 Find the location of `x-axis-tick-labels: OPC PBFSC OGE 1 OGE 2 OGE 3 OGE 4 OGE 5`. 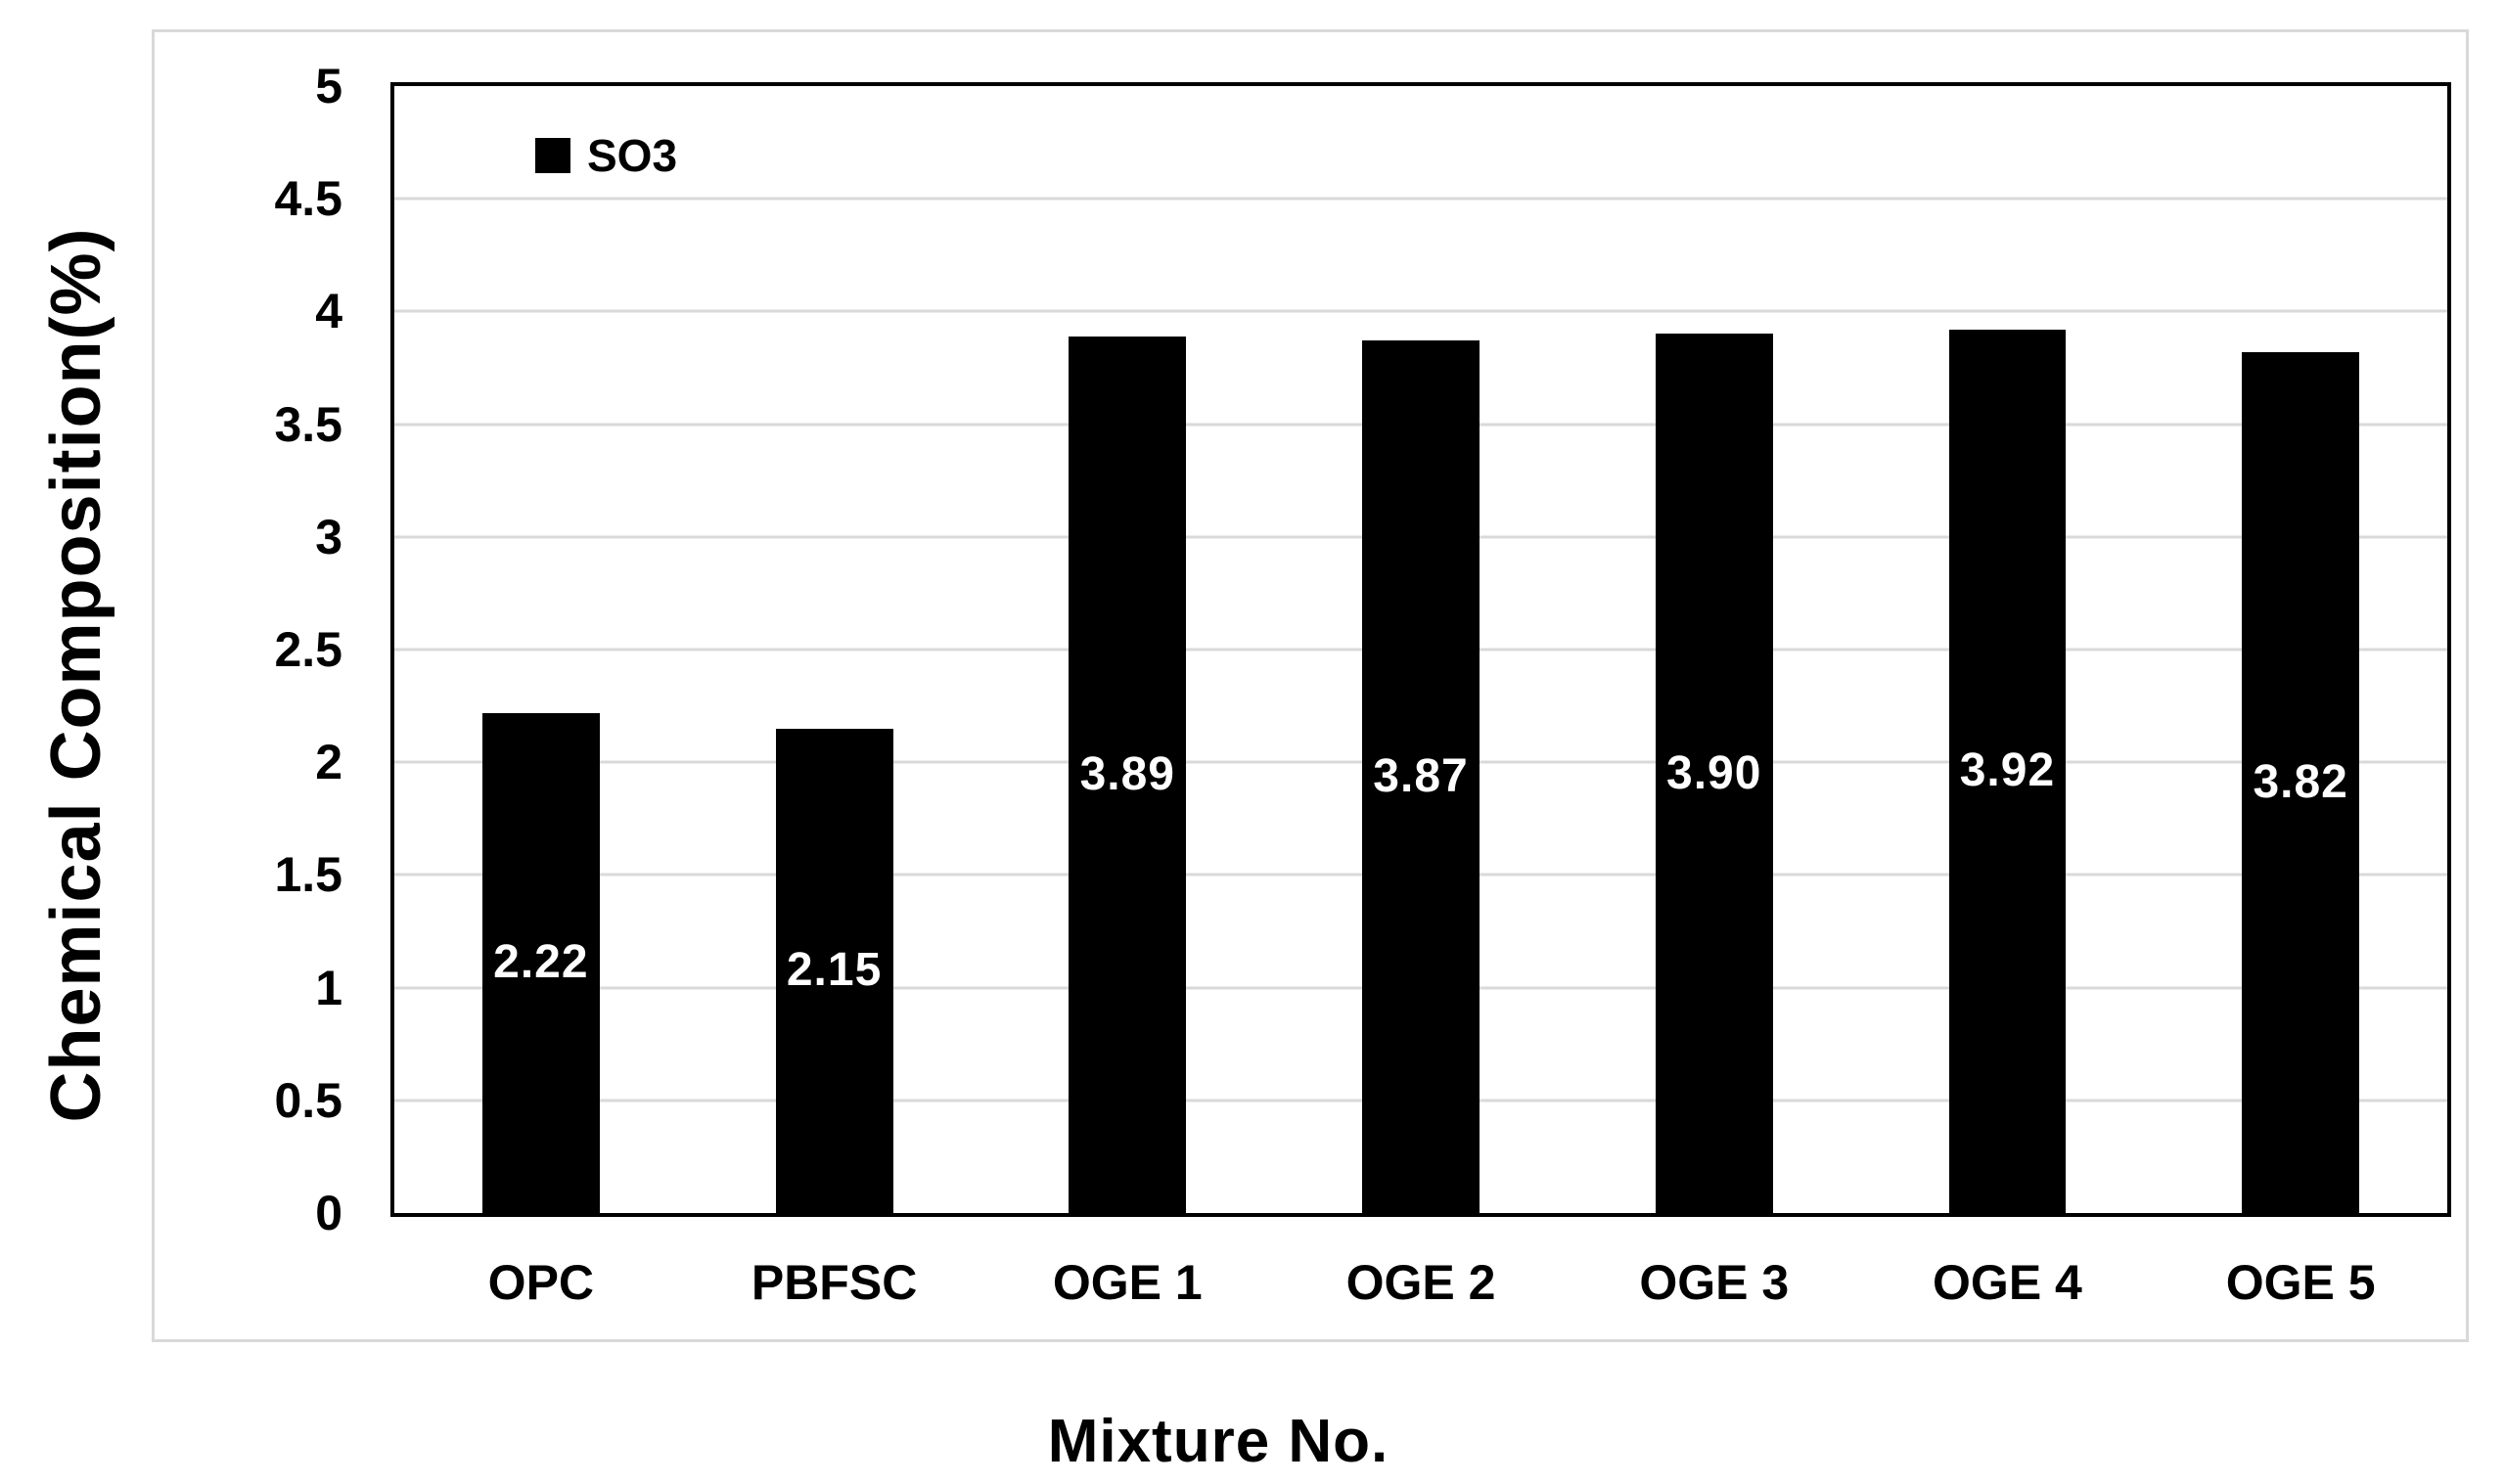

x-axis-tick-labels: OPC PBFSC OGE 1 OGE 2 OGE 3 OGE 4 OGE 5 is located at coordinates (1420, 1282).